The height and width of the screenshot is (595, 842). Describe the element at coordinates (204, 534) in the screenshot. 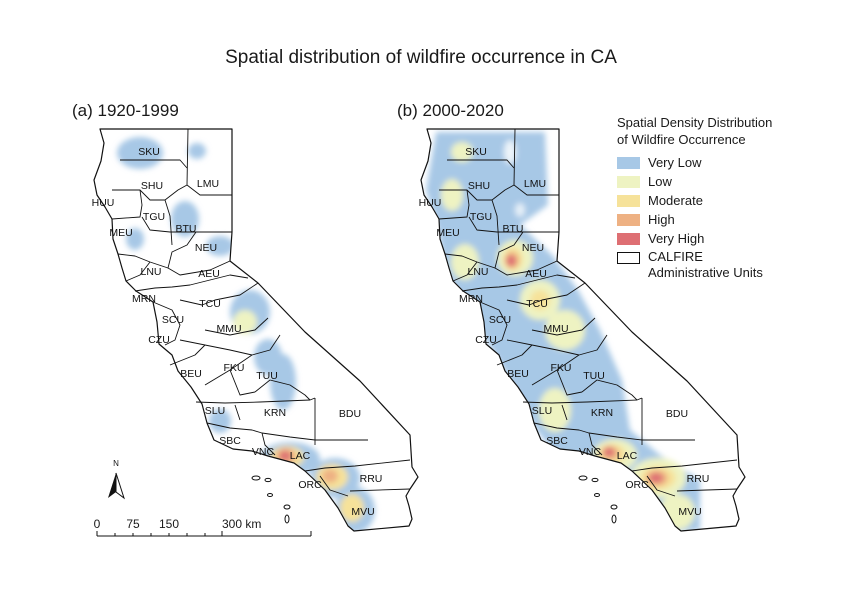

I see `scale-bar-graphic` at that location.